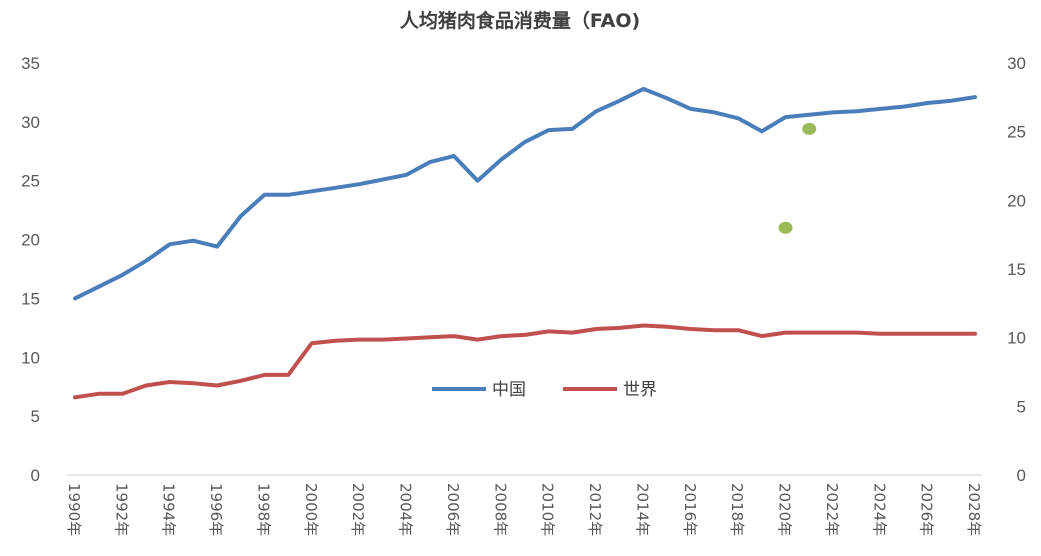 The height and width of the screenshot is (556, 1041). What do you see at coordinates (74, 509) in the screenshot?
I see `x-tick-label: 1990年` at bounding box center [74, 509].